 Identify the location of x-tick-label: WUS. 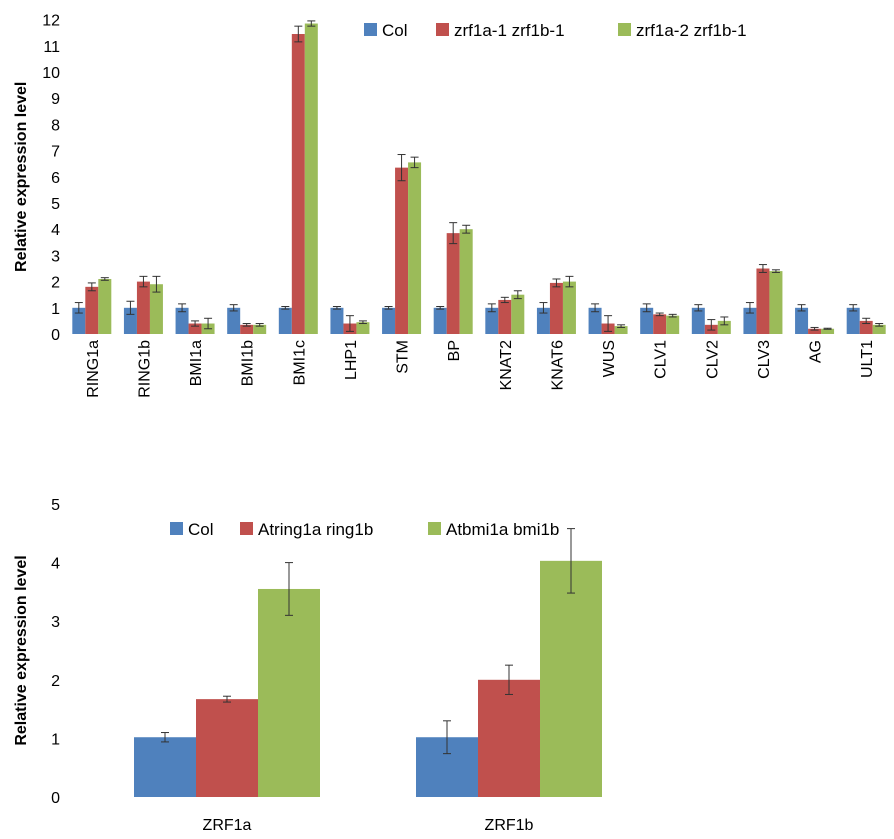
(609, 358).